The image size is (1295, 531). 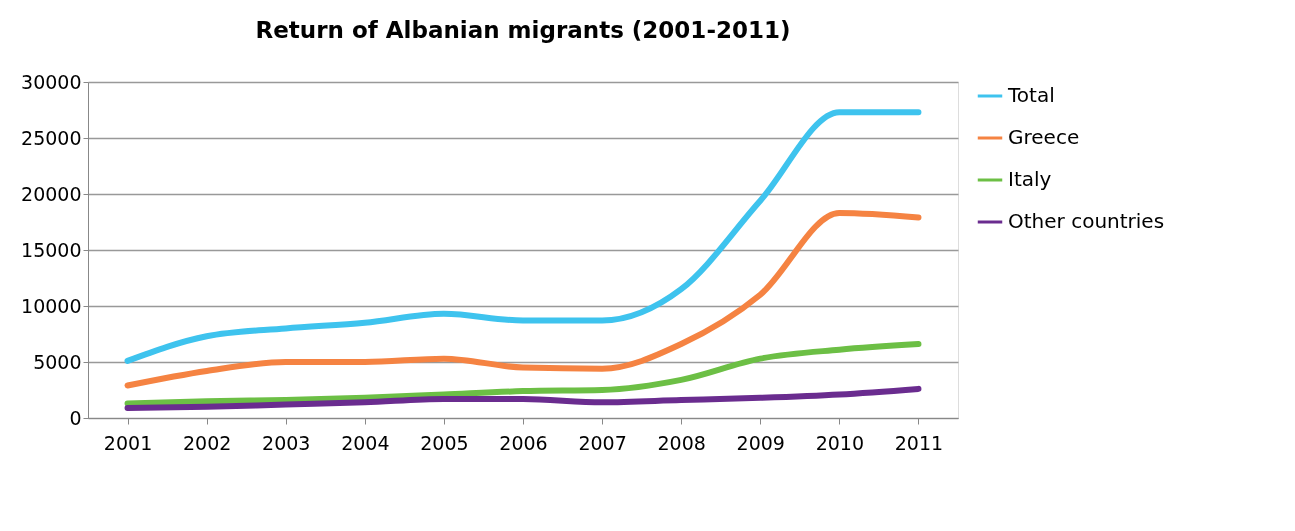 I want to click on y-tick-label: 10000, so click(x=51, y=305).